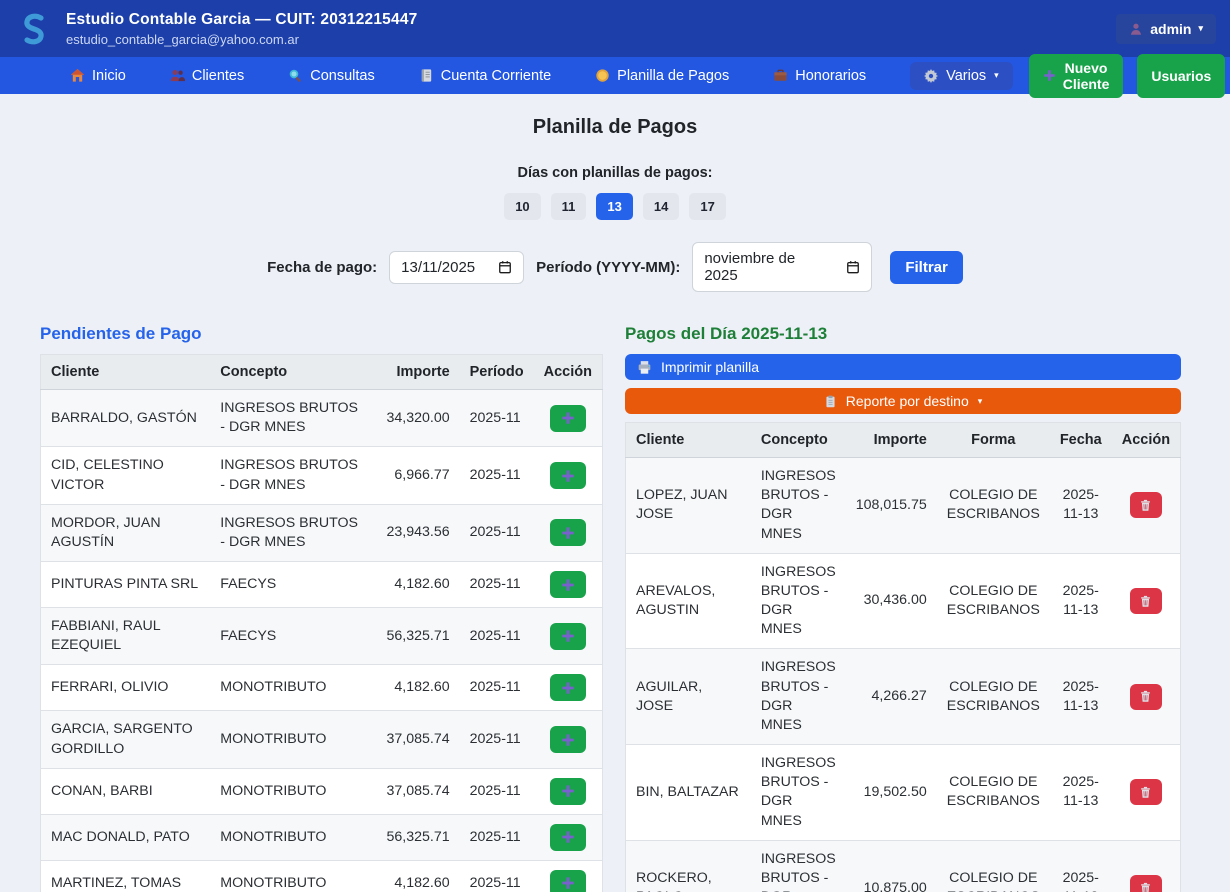 This screenshot has width=1230, height=892. What do you see at coordinates (1171, 28) in the screenshot?
I see `user-menu-label: admin` at bounding box center [1171, 28].